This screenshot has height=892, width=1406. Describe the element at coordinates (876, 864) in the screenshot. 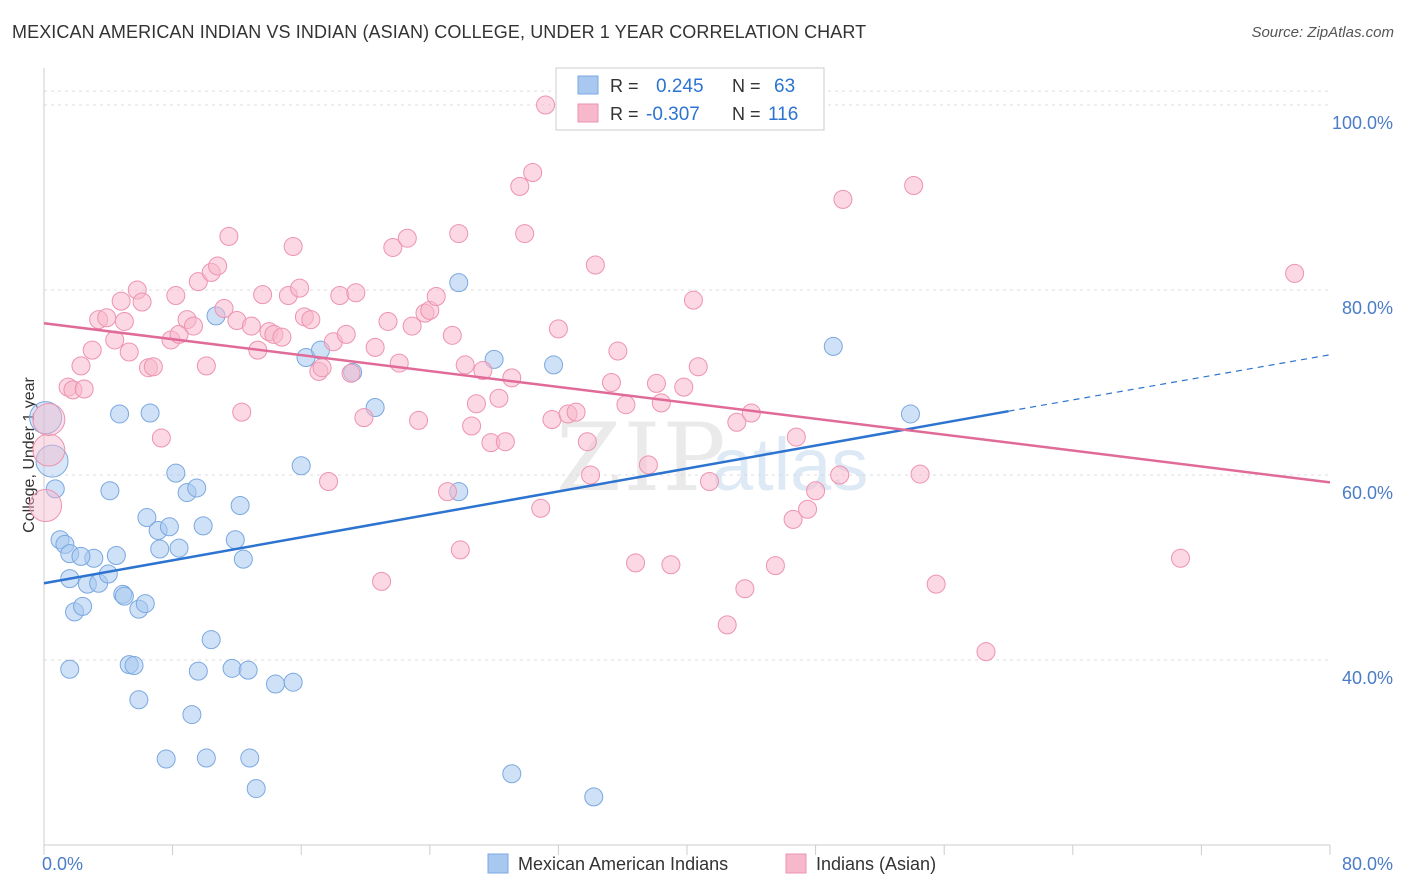

I see `legend-label-indians-asian: Indians (Asian)` at that location.